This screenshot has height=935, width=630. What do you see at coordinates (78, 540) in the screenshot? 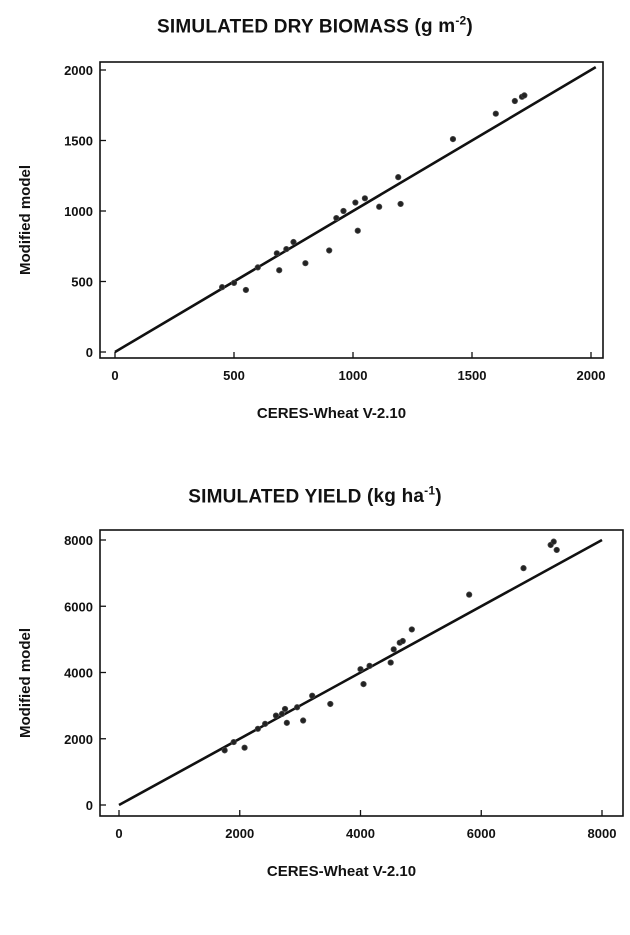
I see `y-tick-label: 8000` at bounding box center [78, 540].